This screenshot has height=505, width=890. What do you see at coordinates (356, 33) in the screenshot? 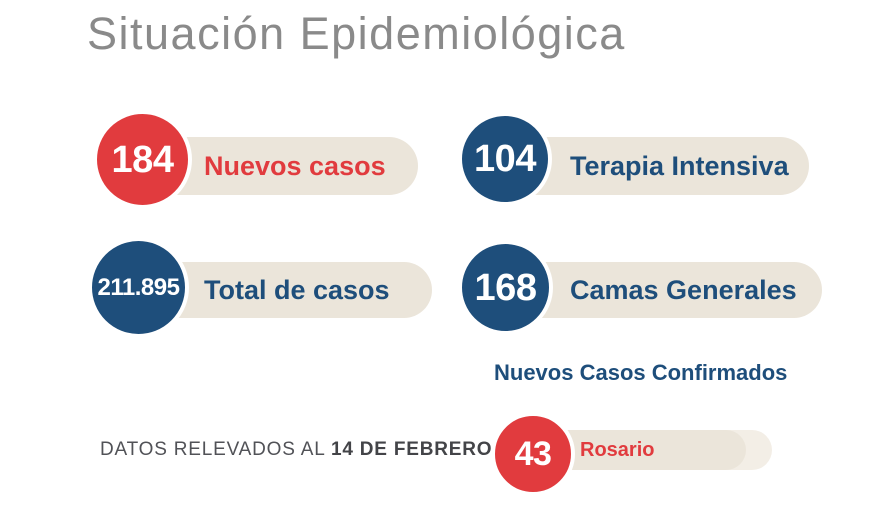
I see `page-title: Situación Epidemiológica` at bounding box center [356, 33].